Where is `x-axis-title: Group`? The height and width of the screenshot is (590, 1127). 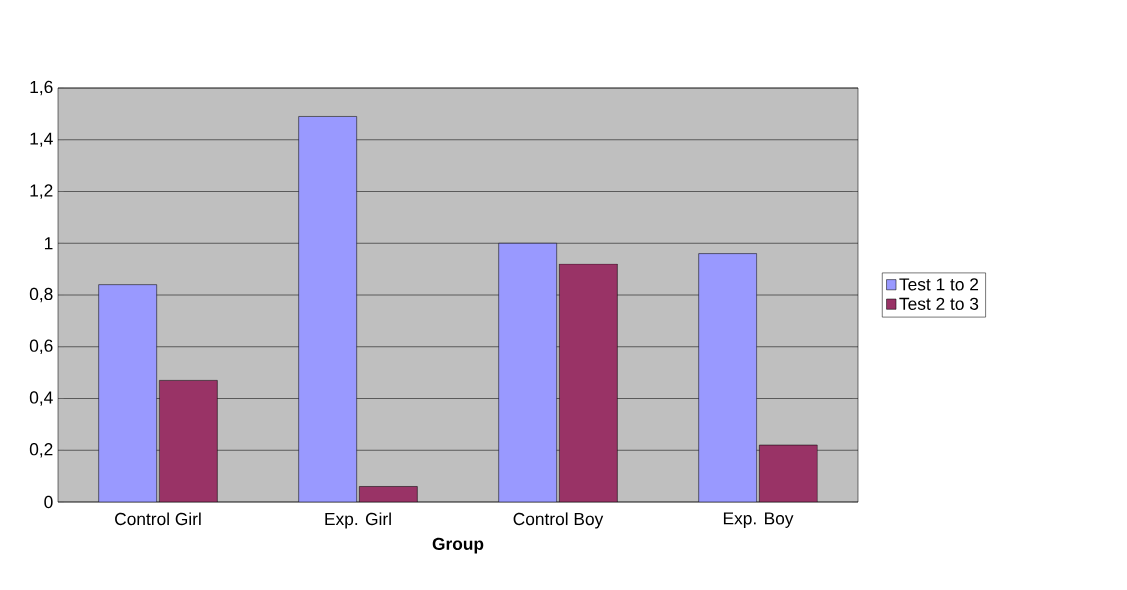 x-axis-title: Group is located at coordinates (458, 545).